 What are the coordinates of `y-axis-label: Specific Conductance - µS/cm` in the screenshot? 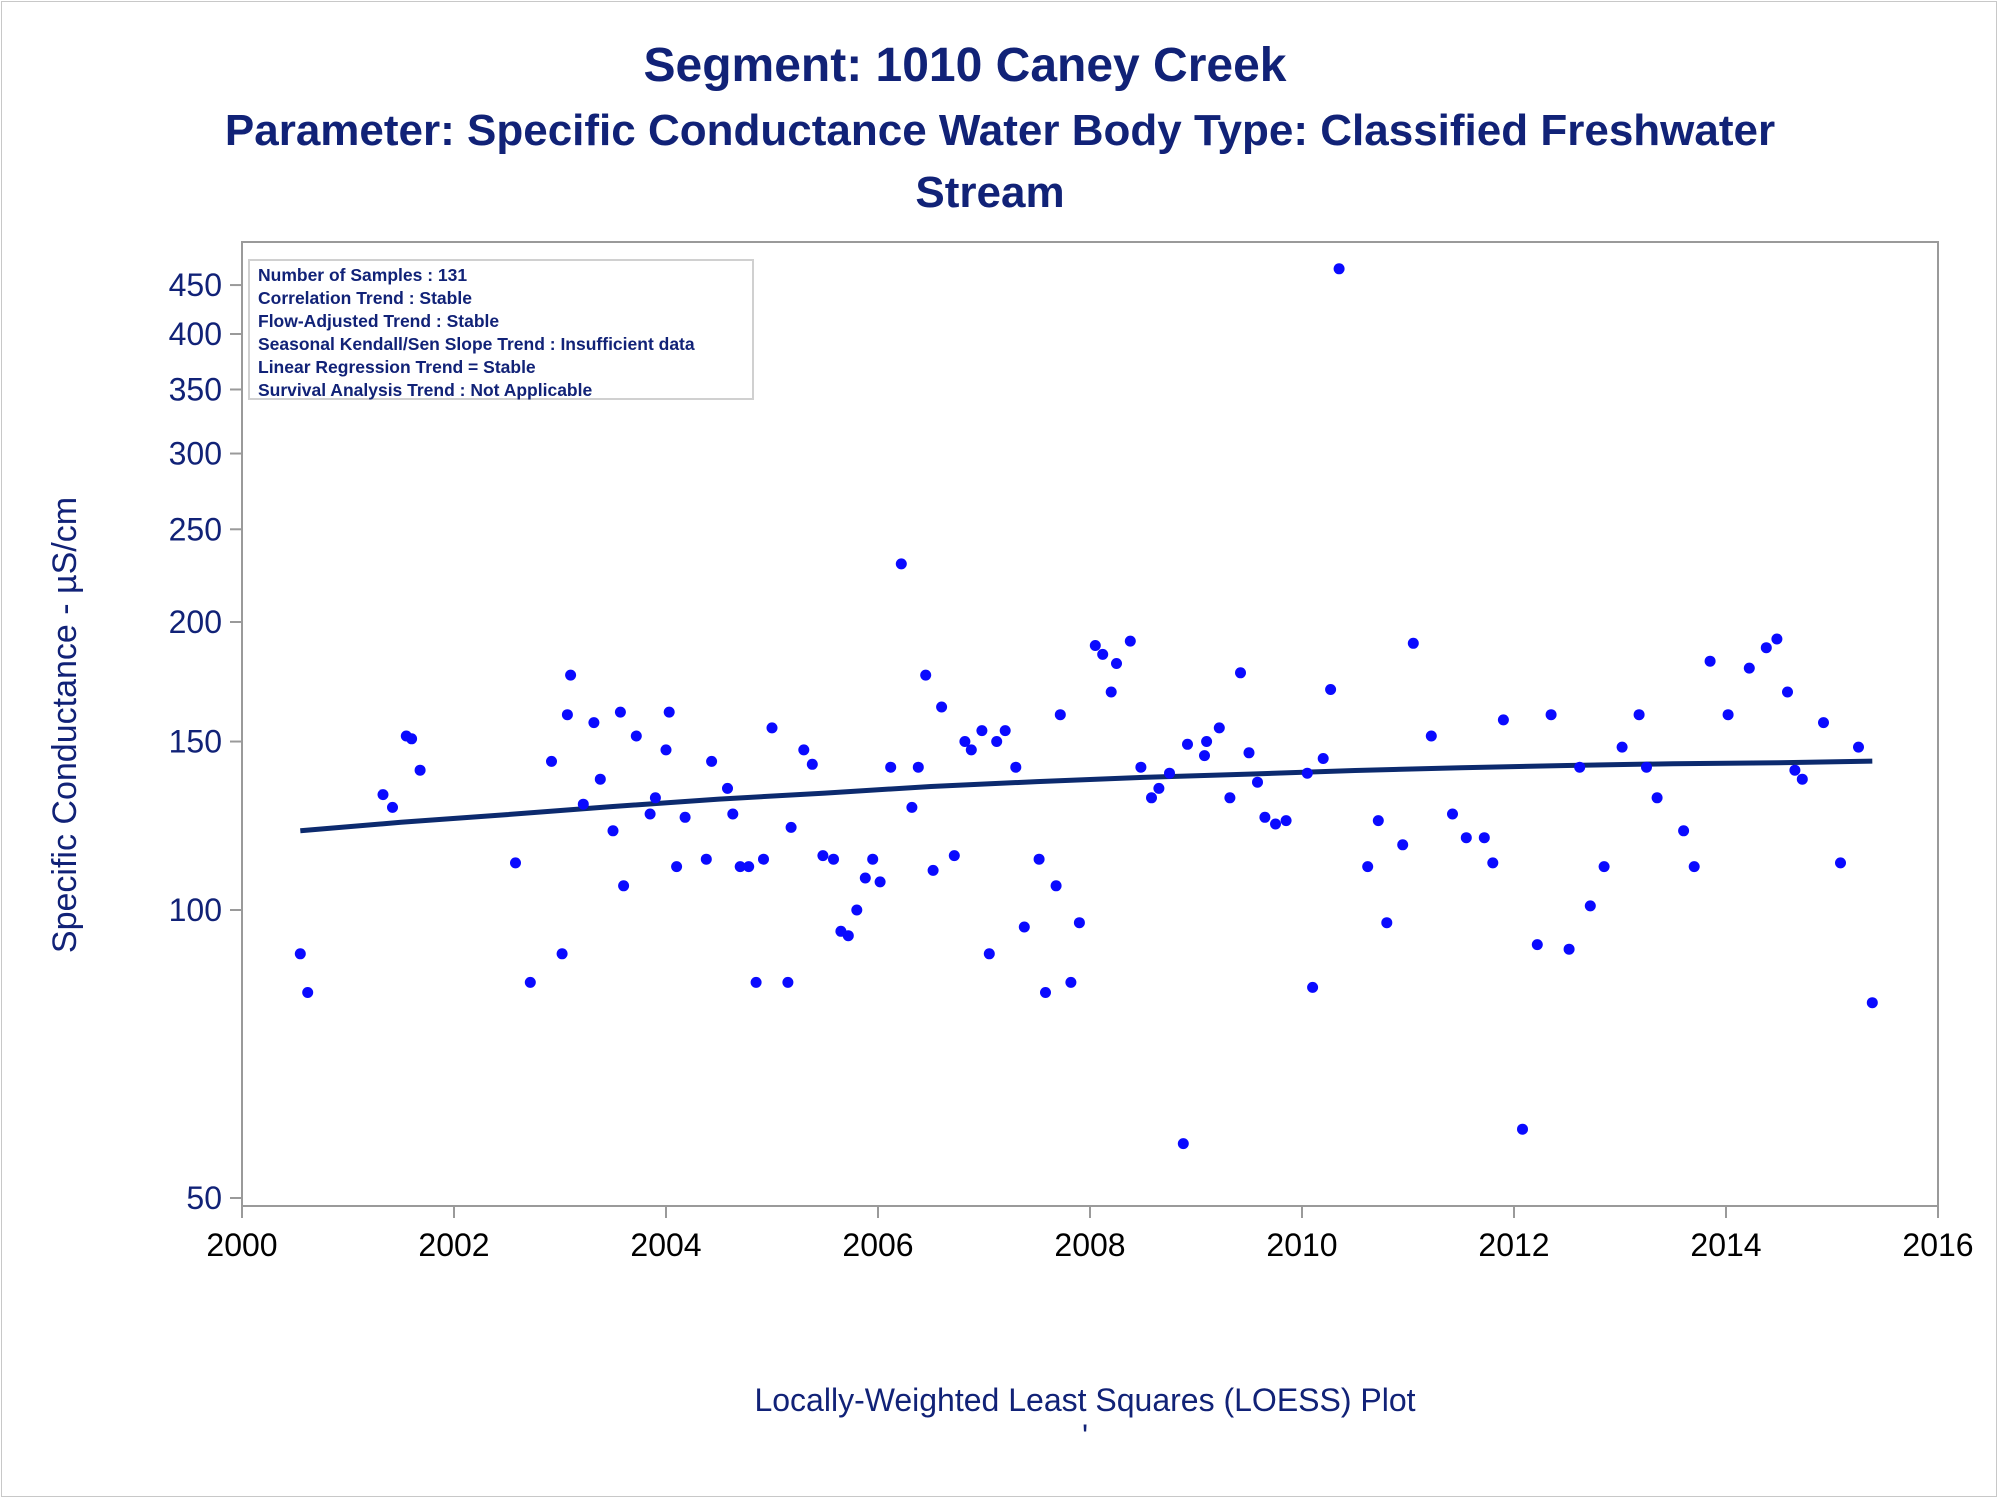 It's located at (65, 725).